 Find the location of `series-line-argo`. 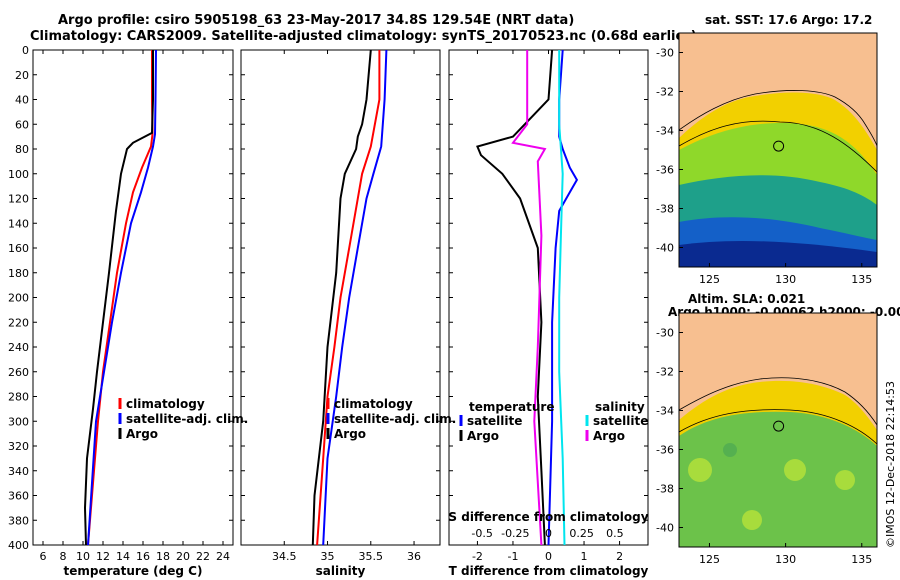

series-line-argo is located at coordinates (118, 298).